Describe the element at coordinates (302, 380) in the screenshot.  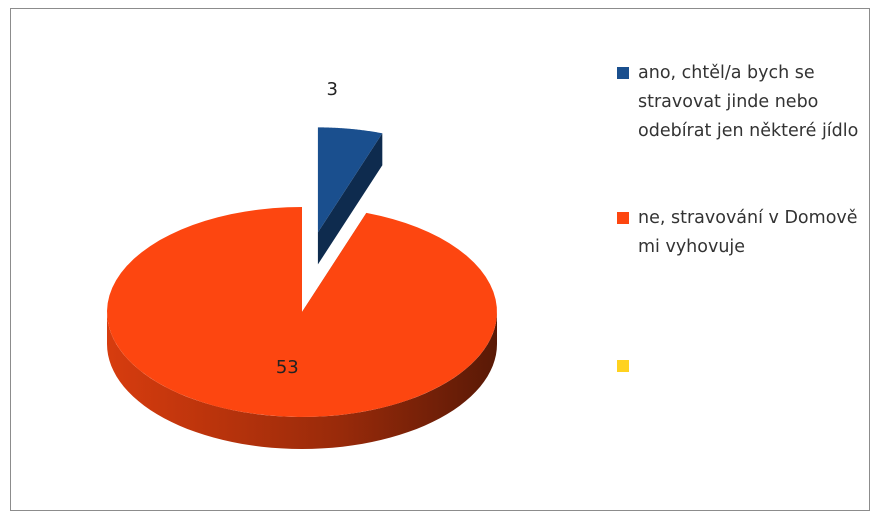
I see `slice-side` at that location.